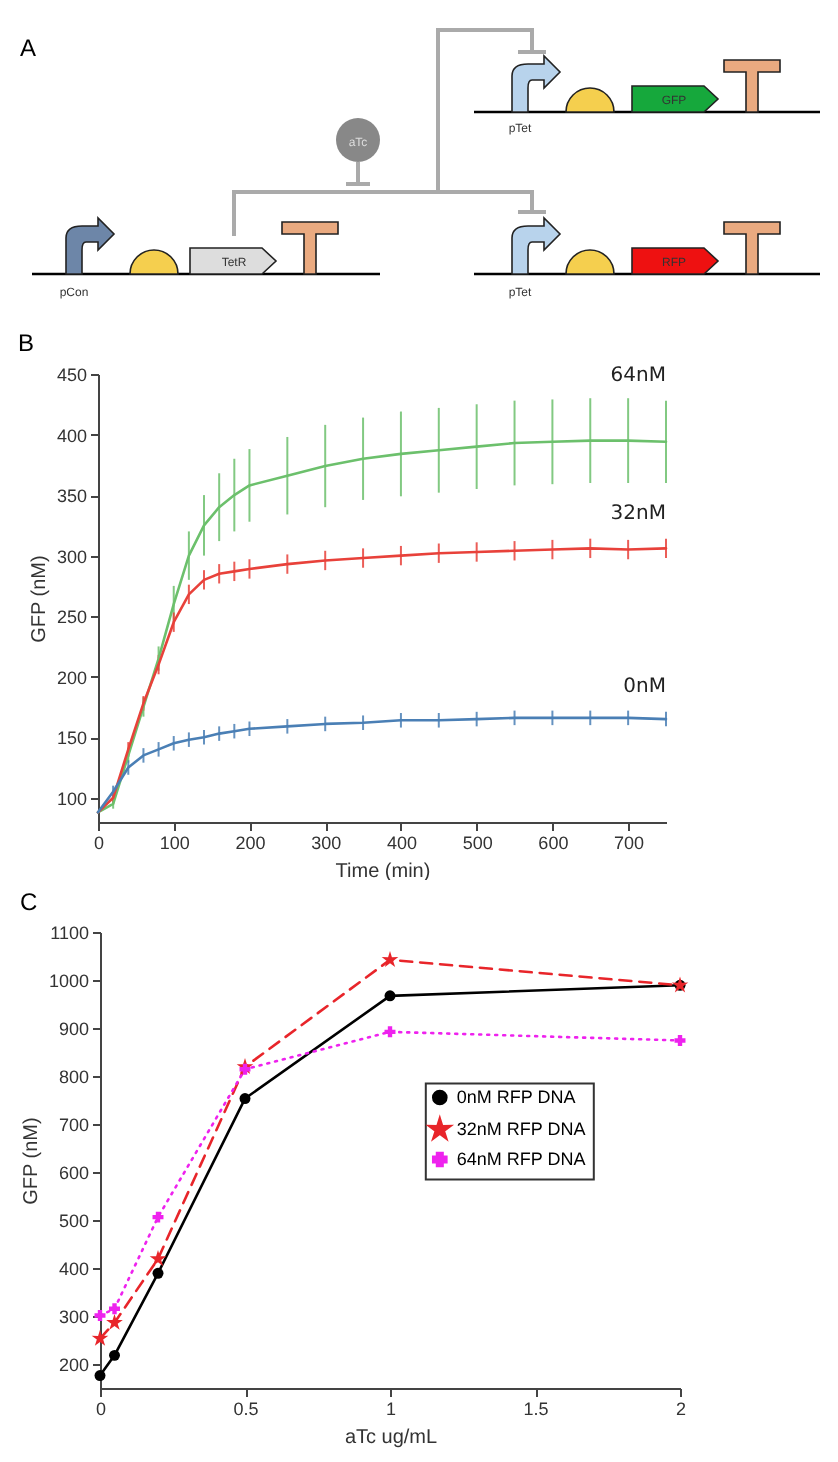 The image size is (838, 1462). I want to click on x-tick-label: 400, so click(401, 843).